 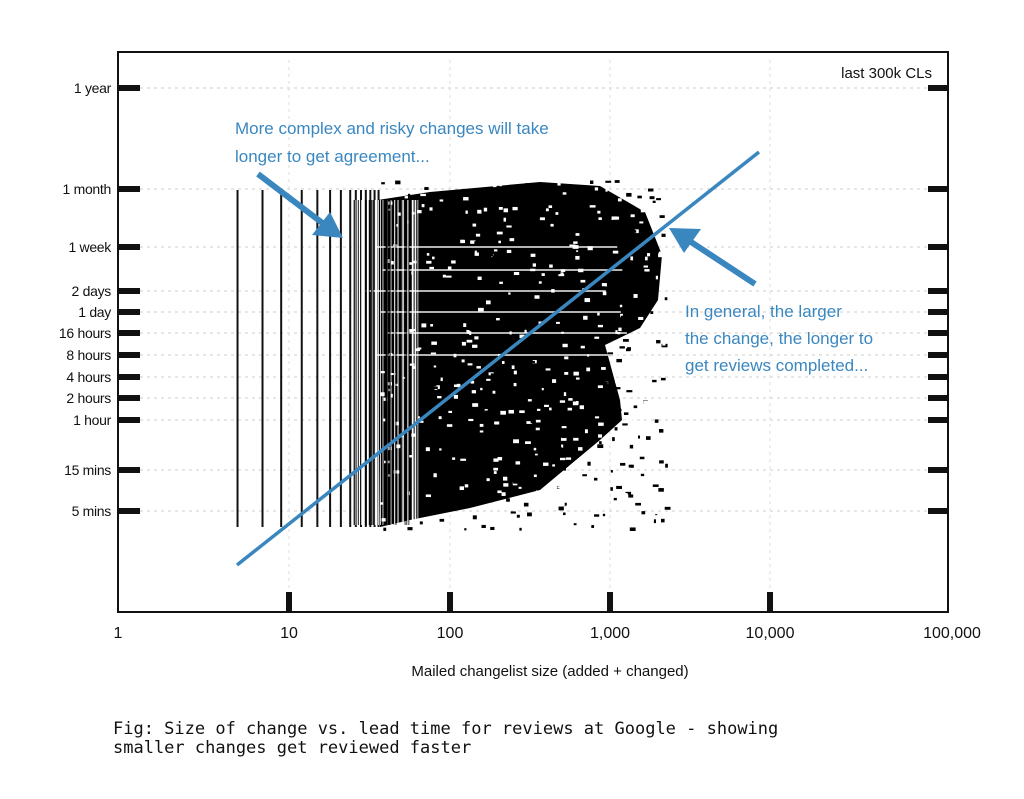 I want to click on y-tick-right, so click(x=938, y=470).